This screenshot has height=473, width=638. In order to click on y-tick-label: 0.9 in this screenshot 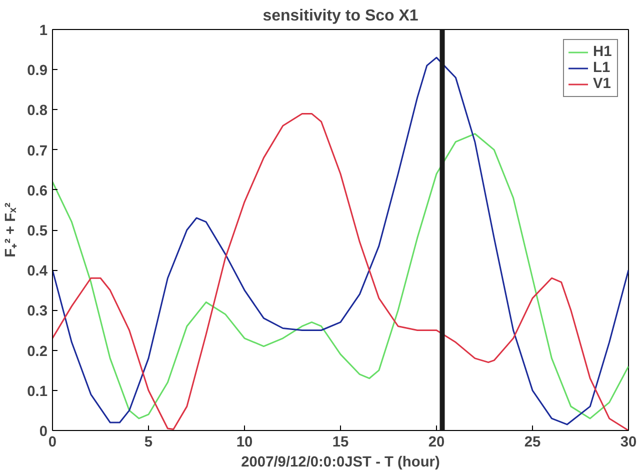, I will do `click(37, 71)`.